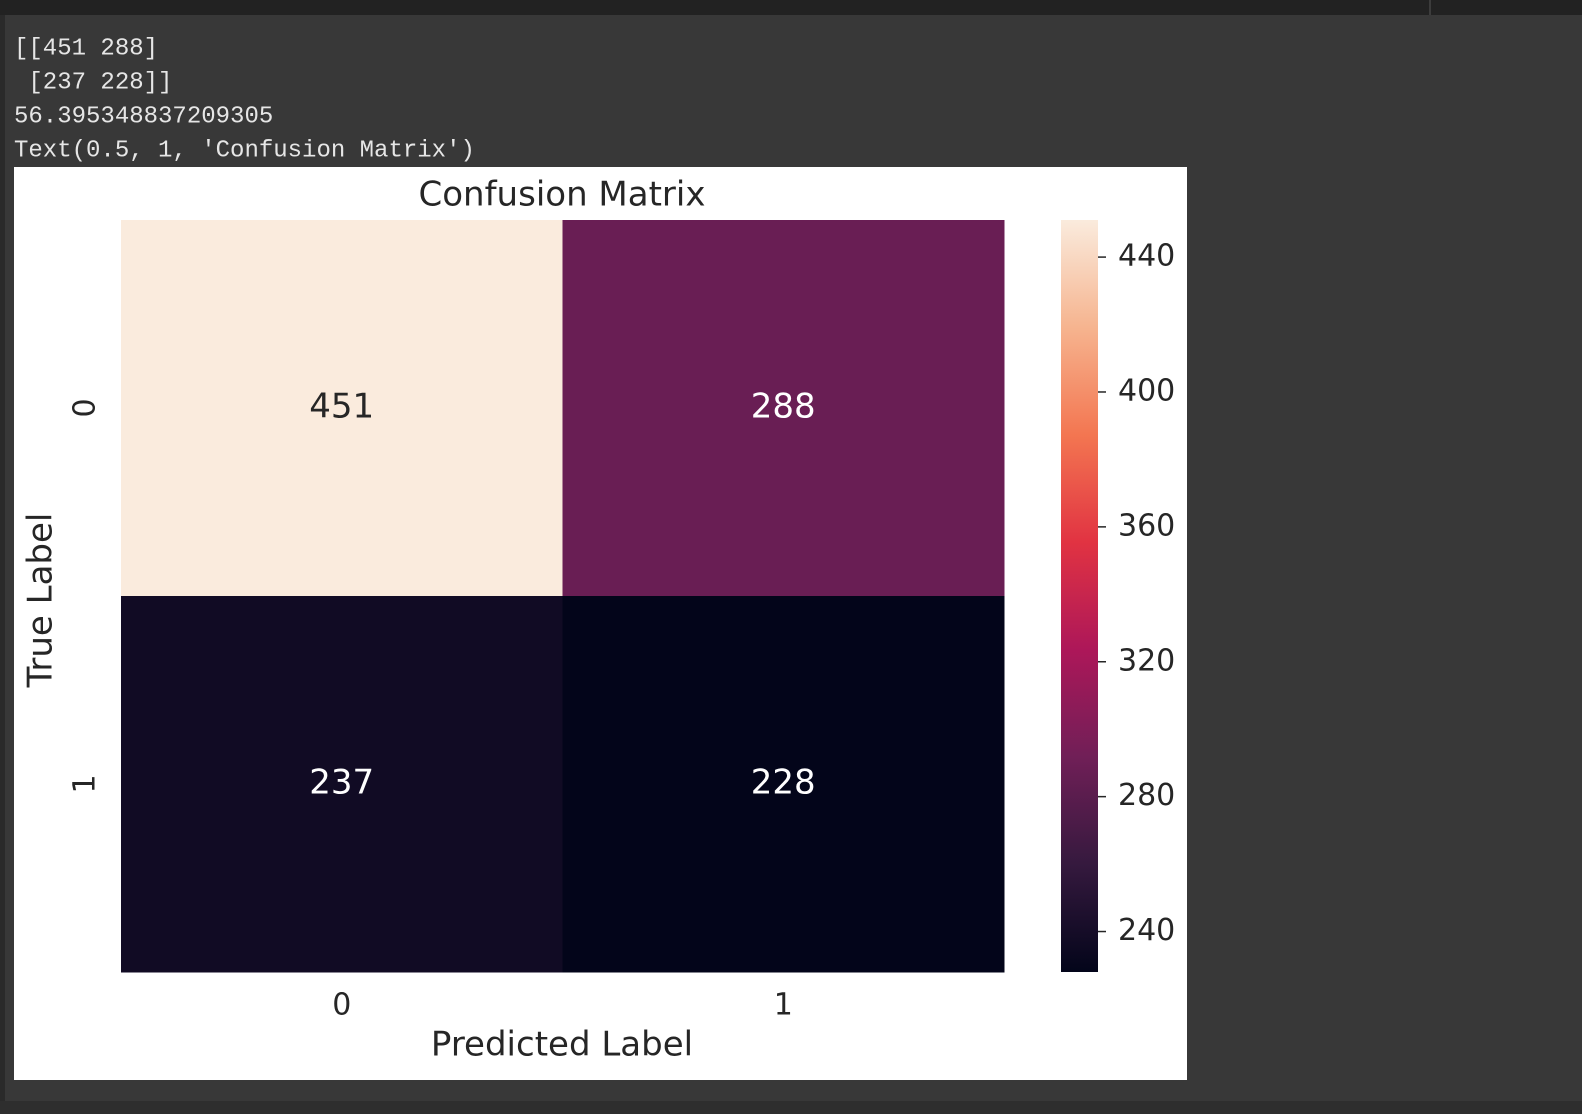 Image resolution: width=1582 pixels, height=1114 pixels. Describe the element at coordinates (143, 116) in the screenshot. I see `output-line: 56.395348837209305` at that location.